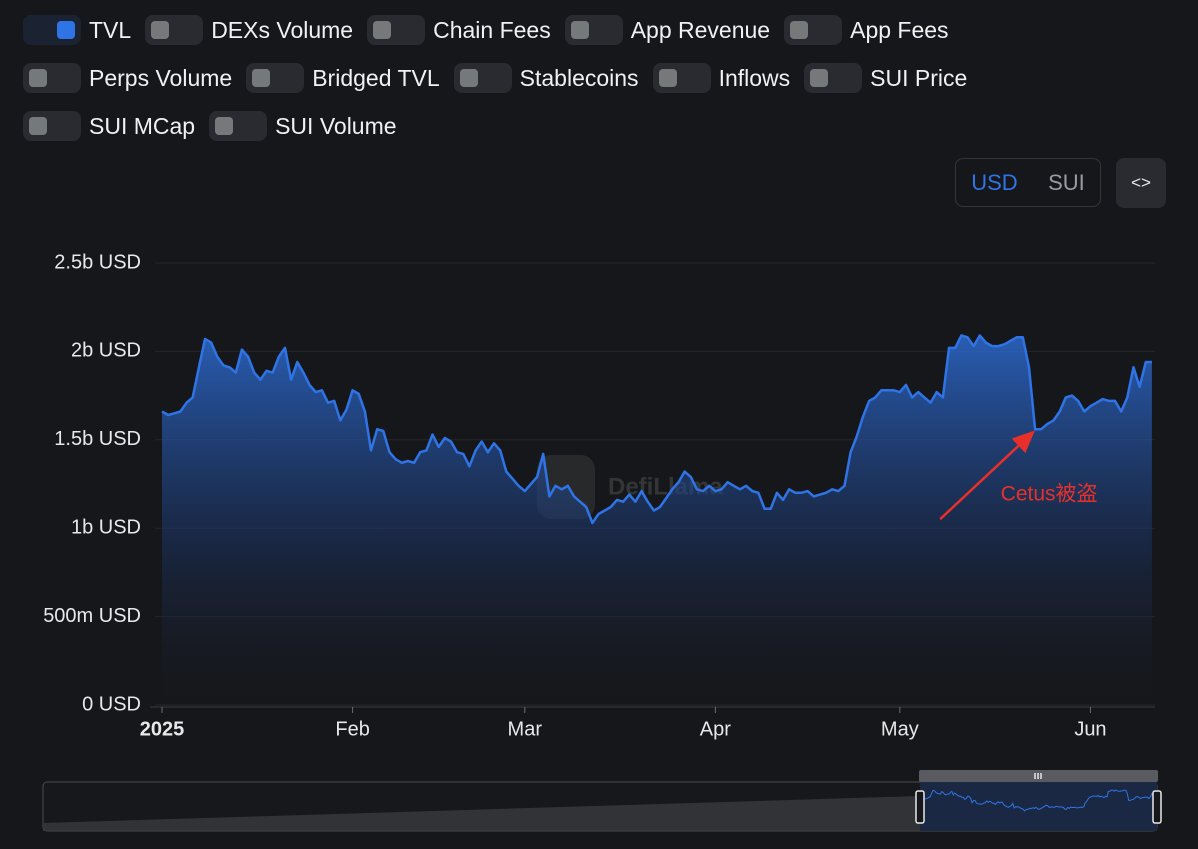 The height and width of the screenshot is (849, 1198). Describe the element at coordinates (579, 77) in the screenshot. I see `toggle-label: Stablecoins` at that location.